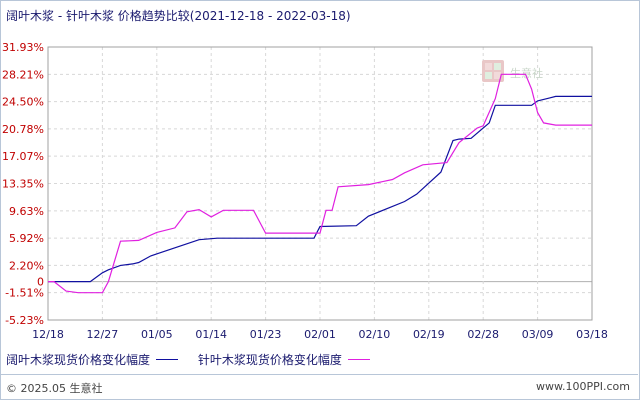 Image resolution: width=640 pixels, height=400 pixels. What do you see at coordinates (26, 211) in the screenshot?
I see `y-tick-label: 9.63%` at bounding box center [26, 211].